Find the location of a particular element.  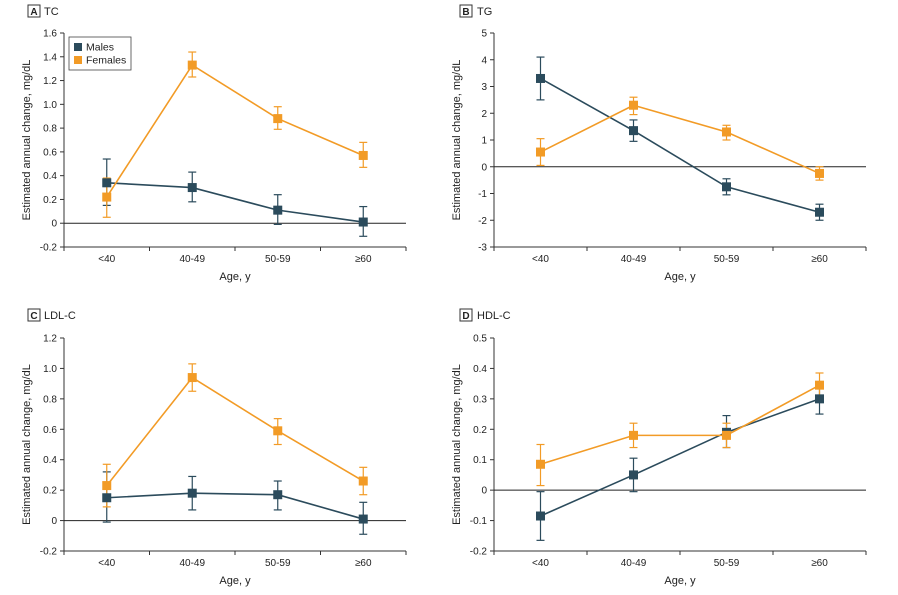

legend-swatch-females is located at coordinates (78, 60).